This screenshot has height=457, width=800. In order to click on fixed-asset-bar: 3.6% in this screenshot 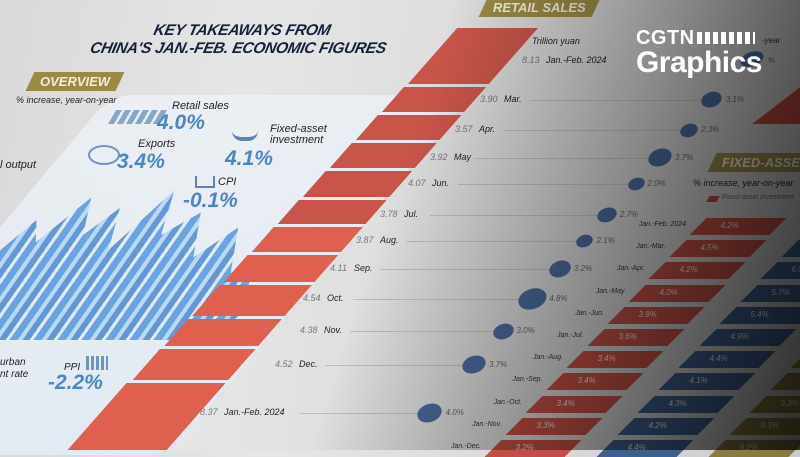, I will do `click(635, 337)`.